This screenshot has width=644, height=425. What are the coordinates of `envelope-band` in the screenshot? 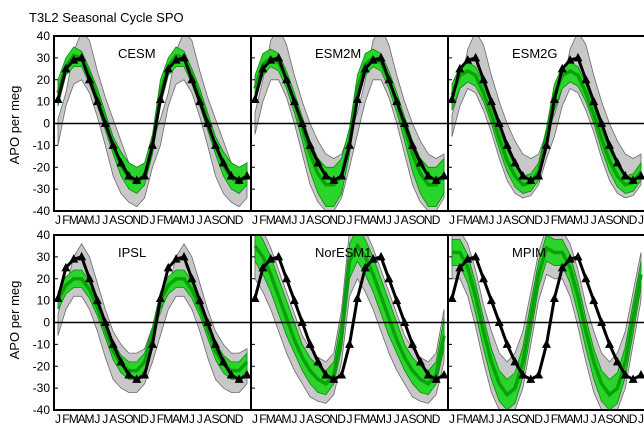 It's located at (349, 123).